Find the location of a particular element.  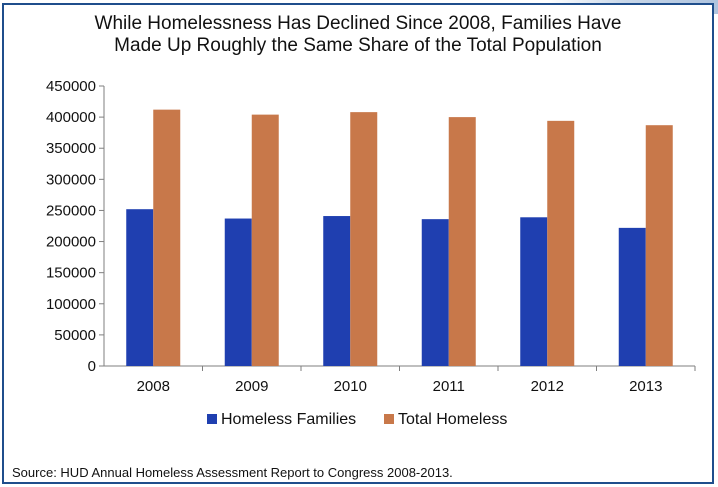

y-tick-label: 100000 is located at coordinates (71, 304).